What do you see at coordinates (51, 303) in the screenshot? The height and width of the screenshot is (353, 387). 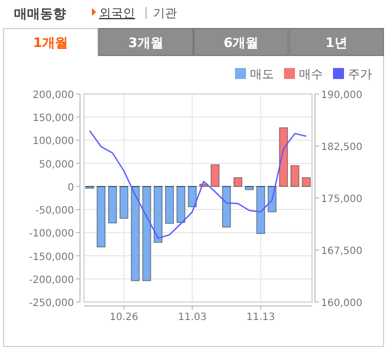 I see `y-tick-label: -250,000` at bounding box center [51, 303].